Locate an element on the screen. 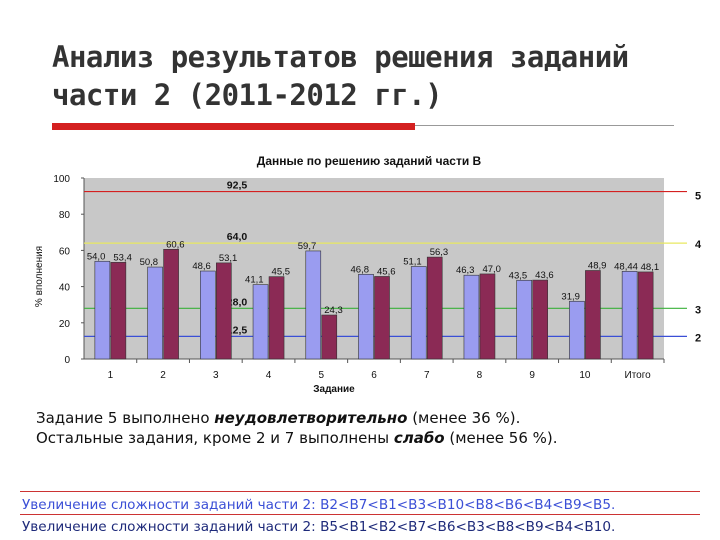  bar-value-label: 59,7 is located at coordinates (307, 246).